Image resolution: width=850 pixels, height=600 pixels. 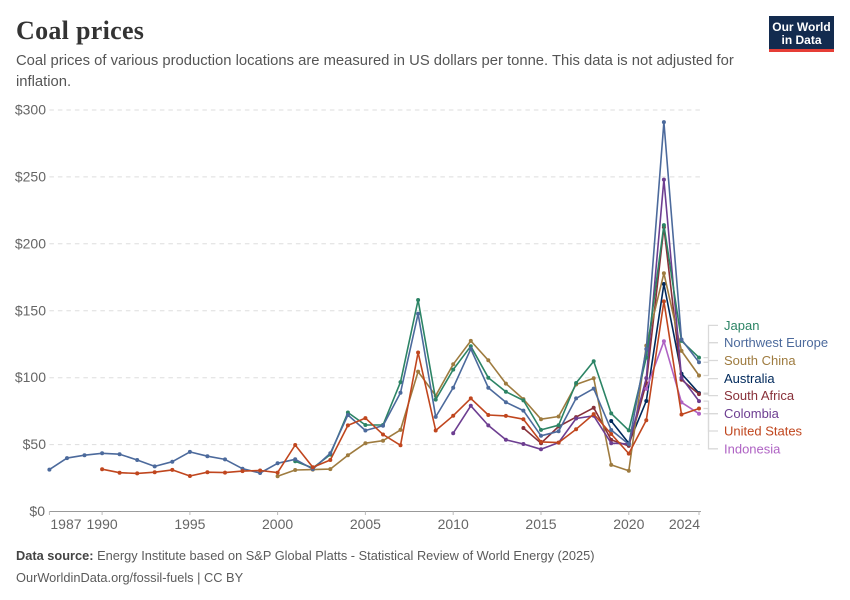 What do you see at coordinates (37, 511) in the screenshot?
I see `svg-text: $0` at bounding box center [37, 511].